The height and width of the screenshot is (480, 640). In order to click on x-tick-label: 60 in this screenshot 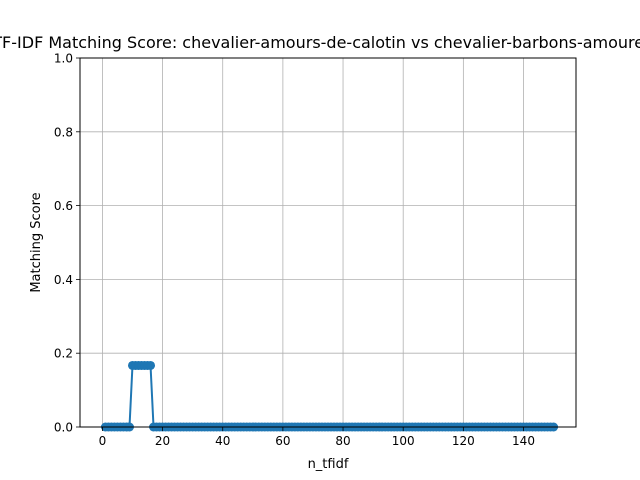, I will do `click(282, 441)`.